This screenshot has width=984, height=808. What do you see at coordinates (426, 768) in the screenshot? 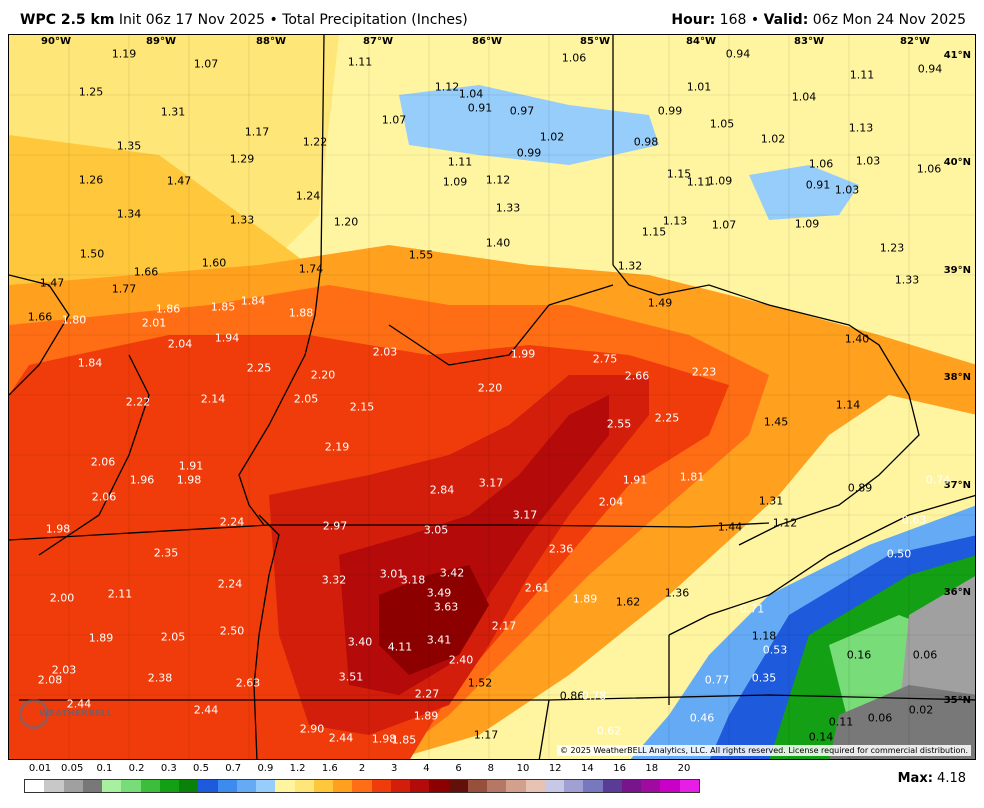
I see `legend-tick-label: 4` at bounding box center [426, 768].